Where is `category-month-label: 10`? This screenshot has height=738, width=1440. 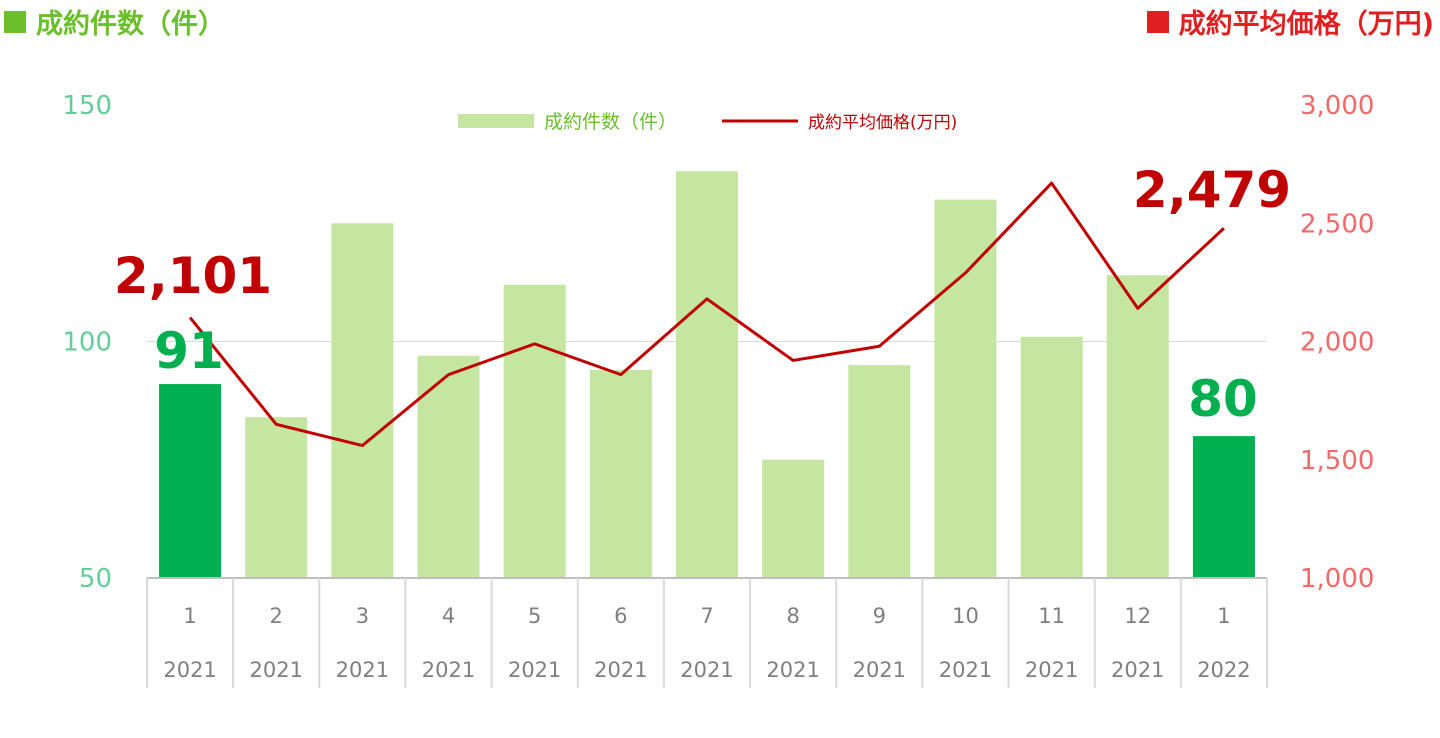
category-month-label: 10 is located at coordinates (965, 616).